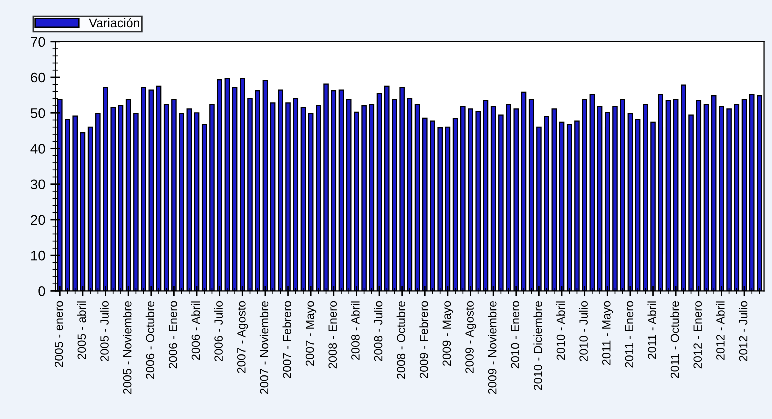  Describe the element at coordinates (629, 334) in the screenshot. I see `x-tick-label: 2011 - Enero` at that location.